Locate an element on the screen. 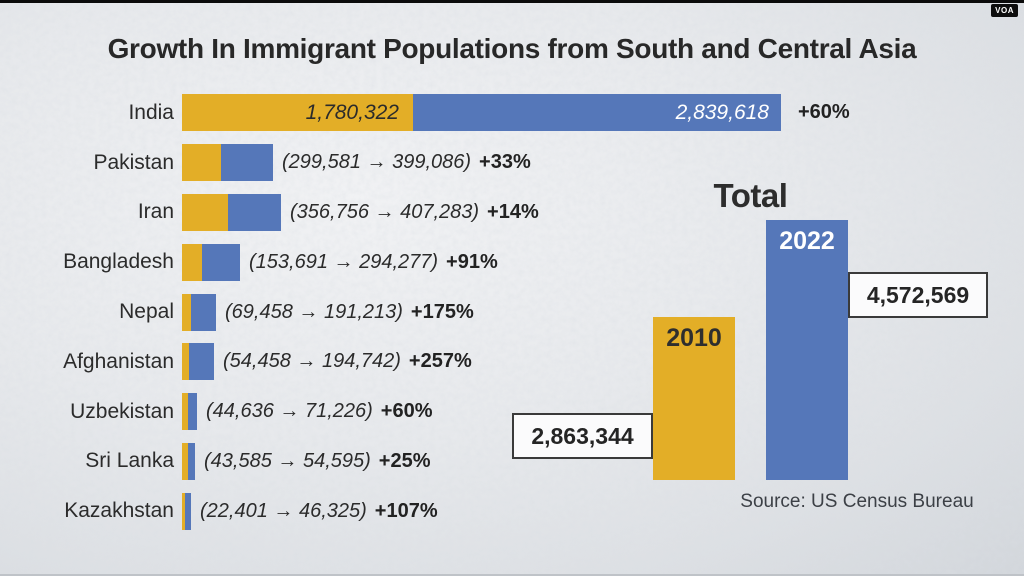 The image size is (1024, 576). value-range: (69,458 → 191,213) is located at coordinates (314, 311).